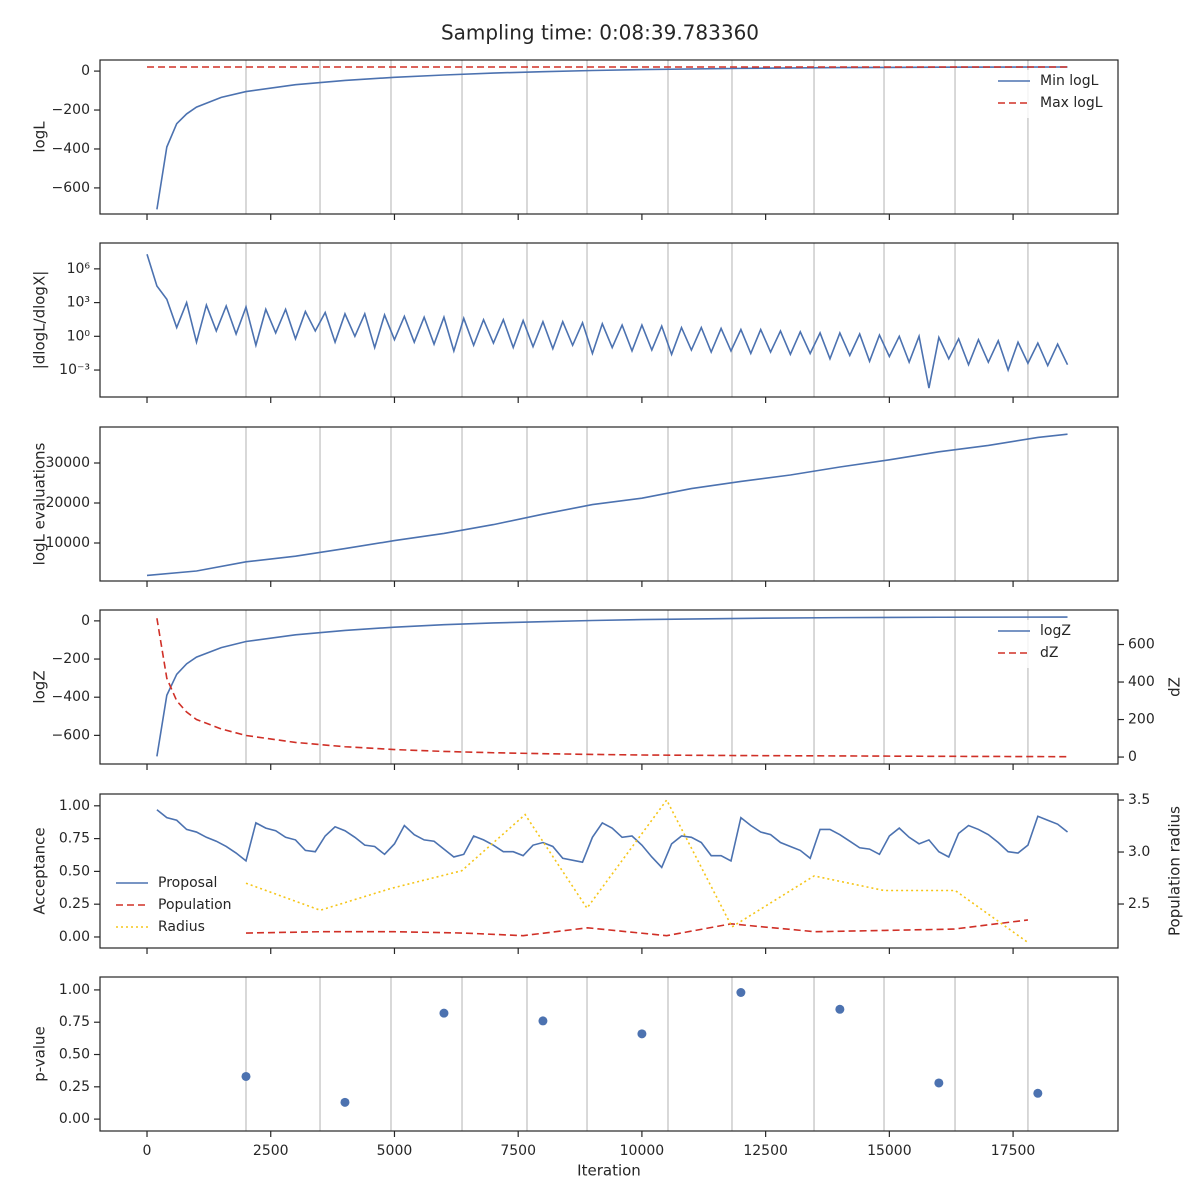 The image size is (1200, 1200). What do you see at coordinates (79, 269) in the screenshot?
I see `y-tick-label: 10⁶` at bounding box center [79, 269].